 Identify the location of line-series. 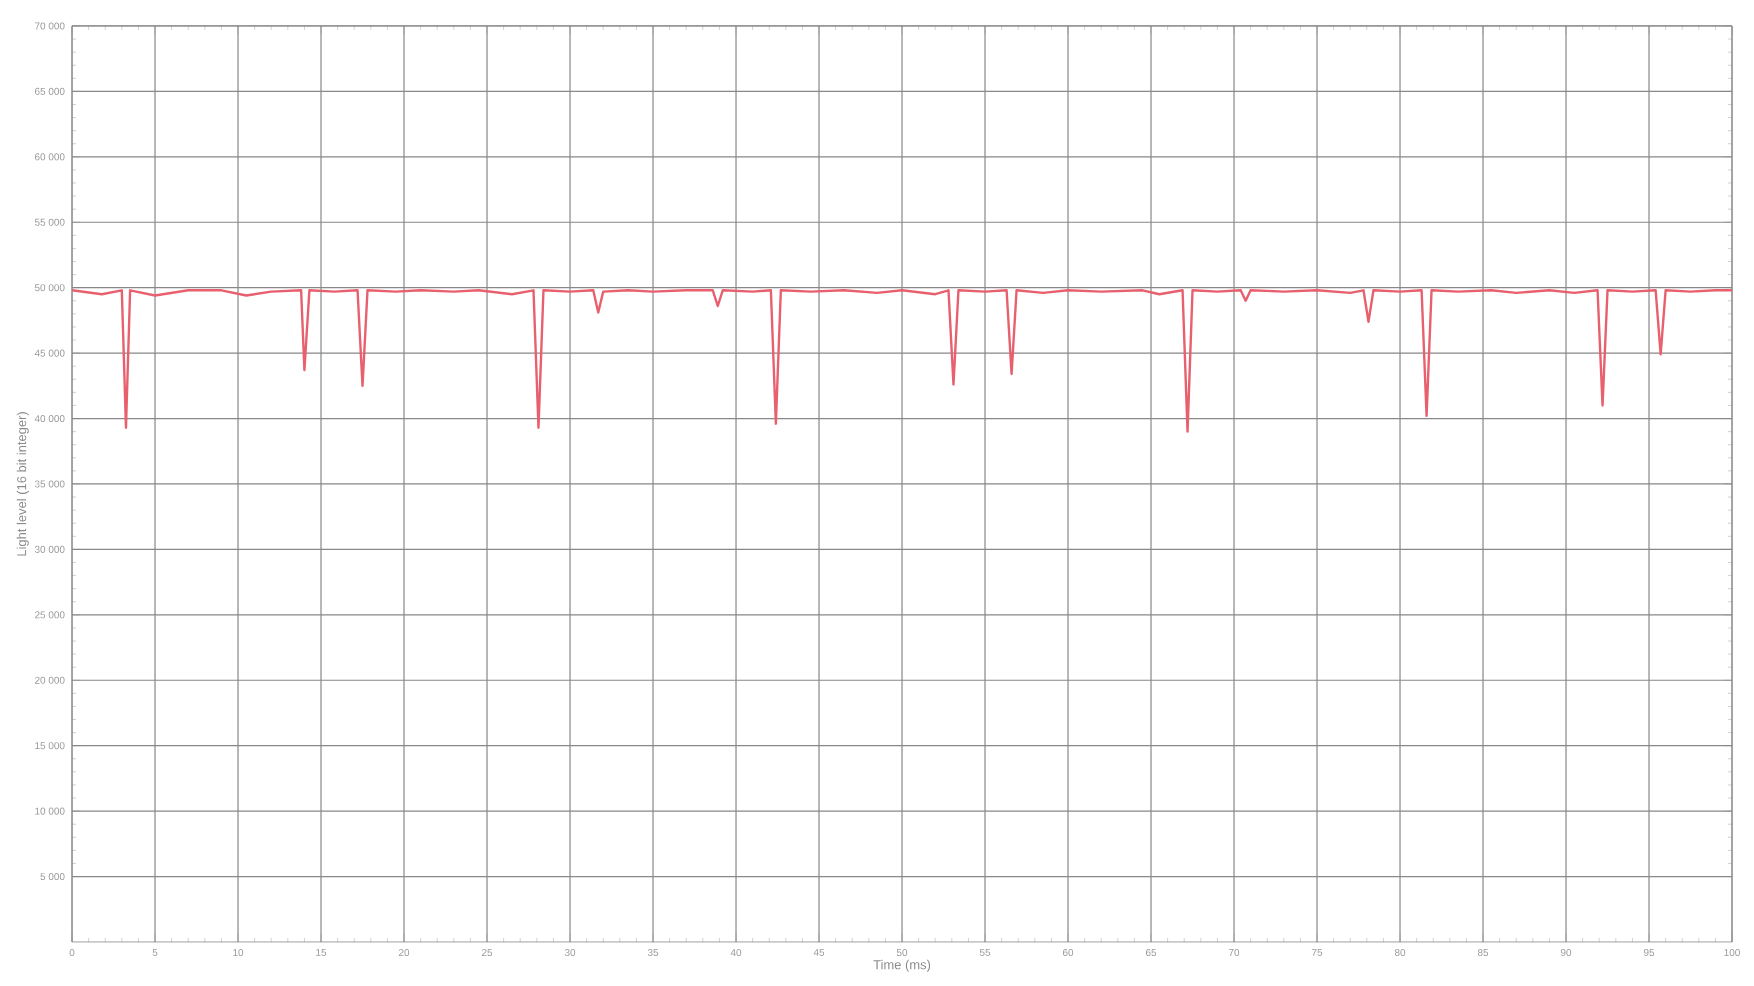
(902, 361).